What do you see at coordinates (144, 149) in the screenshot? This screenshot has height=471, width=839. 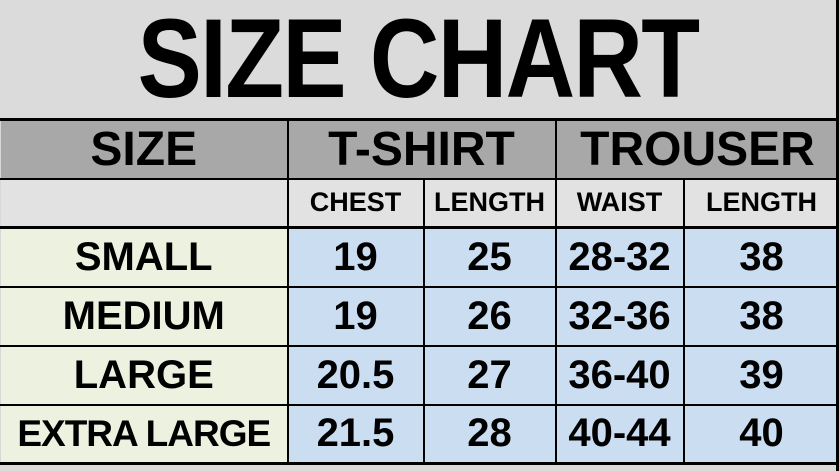 I see `column-header-size: SIZE` at bounding box center [144, 149].